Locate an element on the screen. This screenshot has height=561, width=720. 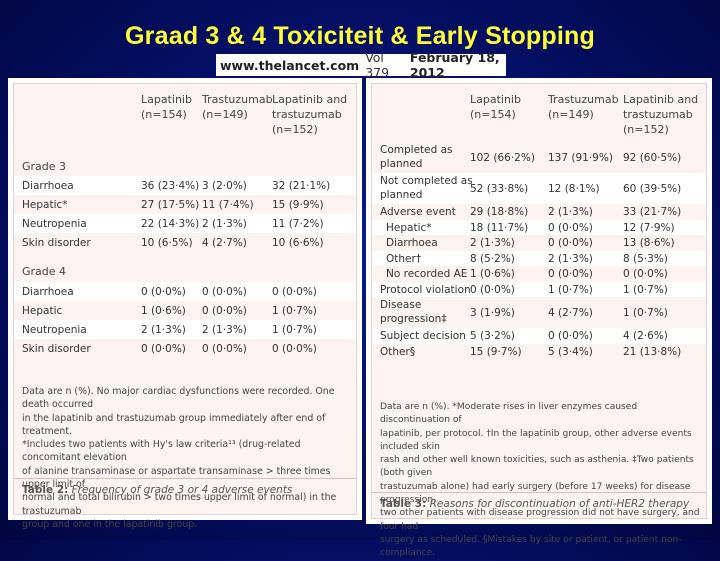
grade3-label: Grade 3 is located at coordinates (44, 166).